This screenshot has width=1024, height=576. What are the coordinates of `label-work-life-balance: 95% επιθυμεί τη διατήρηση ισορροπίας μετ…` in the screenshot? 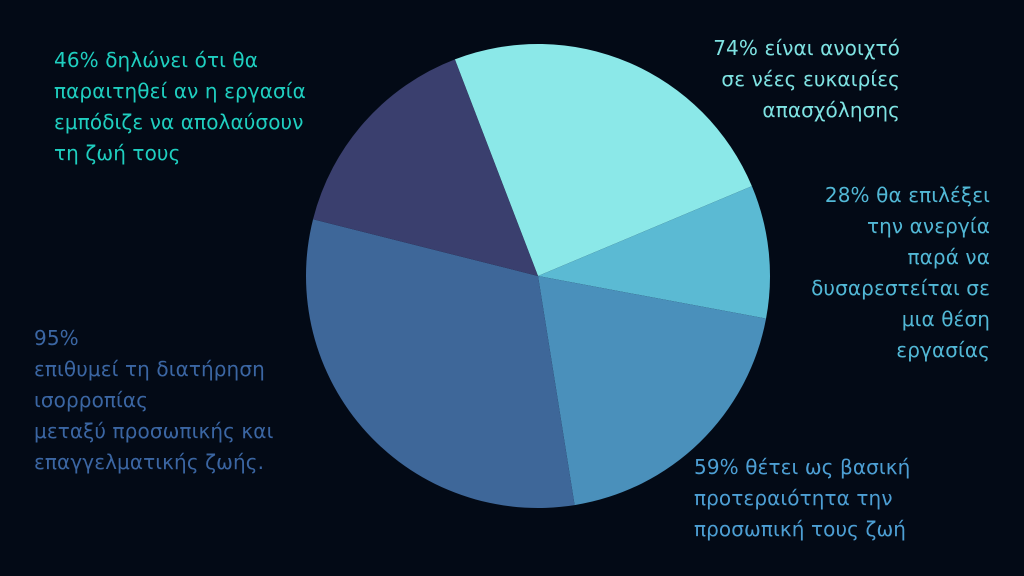 It's located at (154, 400).